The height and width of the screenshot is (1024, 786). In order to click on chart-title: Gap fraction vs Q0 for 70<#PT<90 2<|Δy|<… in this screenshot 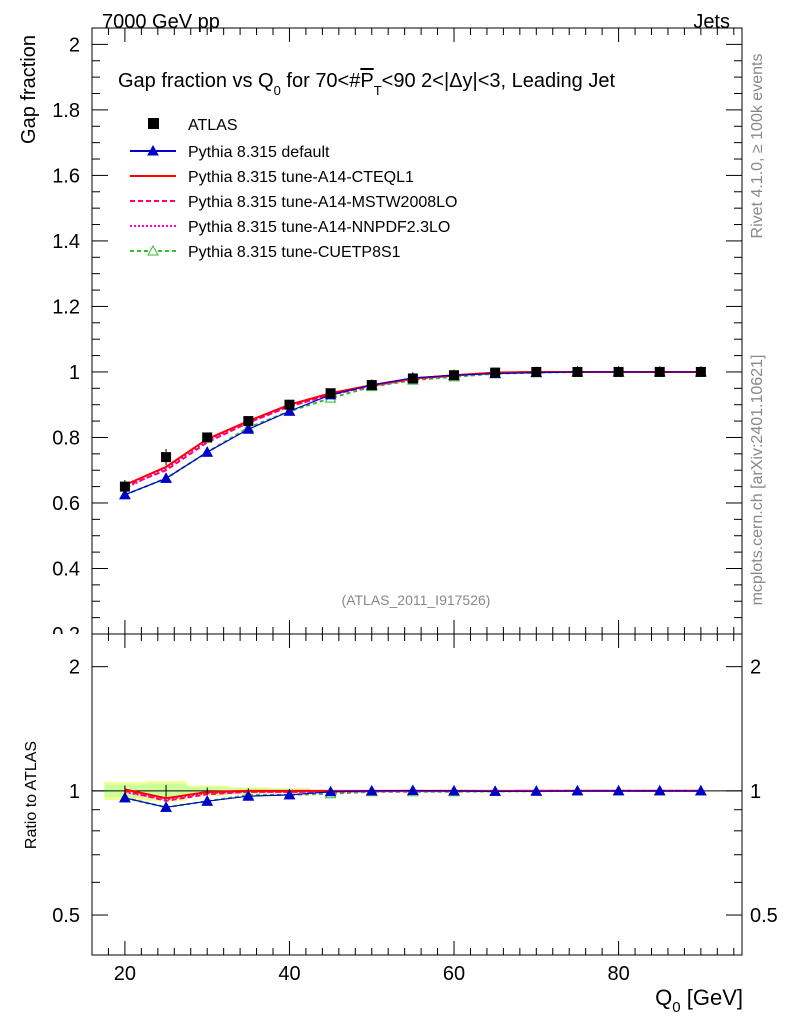, I will do `click(366, 84)`.